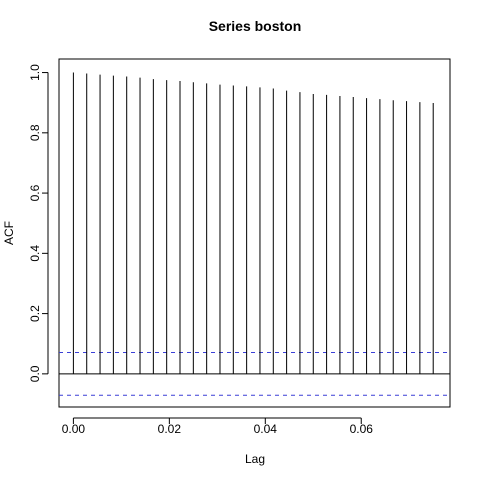  What do you see at coordinates (74, 429) in the screenshot?
I see `x-tick-label: 0.00` at bounding box center [74, 429].